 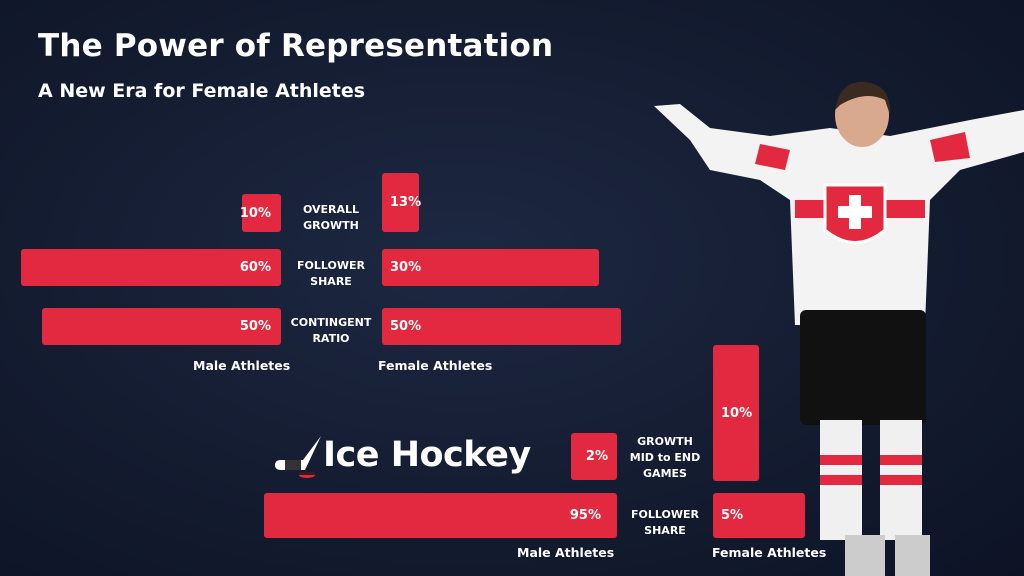 I want to click on bar-male-growth-mid-end: 2%, so click(x=594, y=456).